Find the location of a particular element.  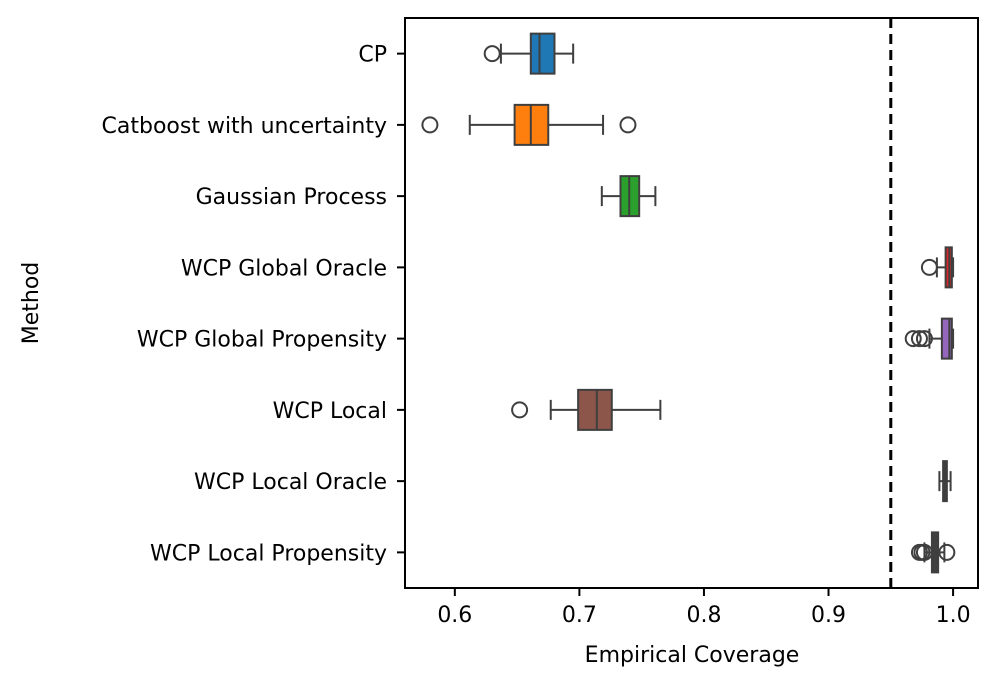

y-tick-label: CP is located at coordinates (372, 55).